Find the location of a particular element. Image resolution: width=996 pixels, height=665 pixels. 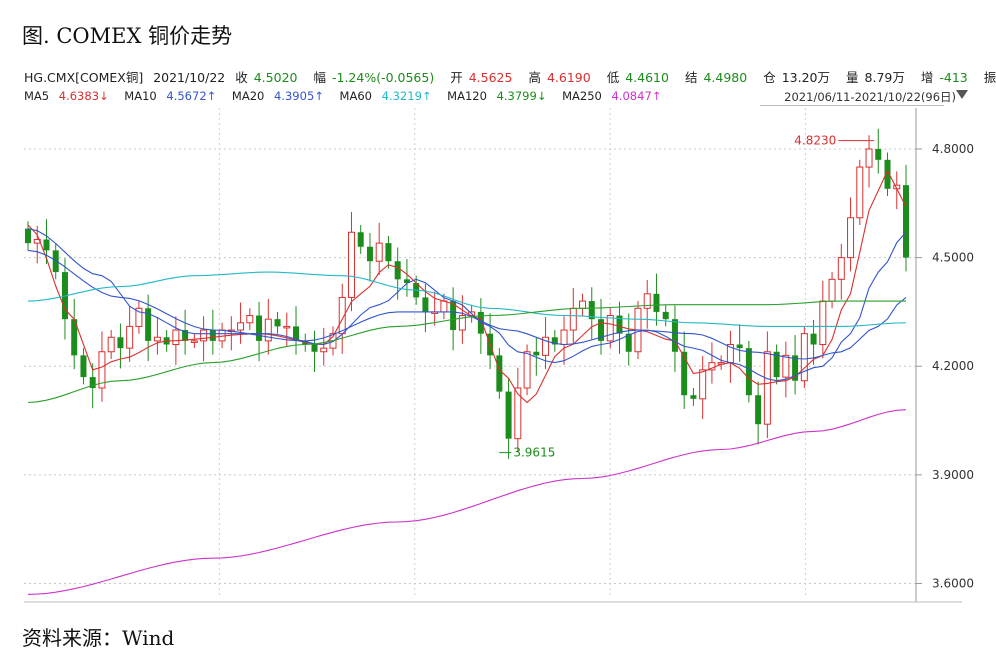

open-label: 开 is located at coordinates (456, 77).